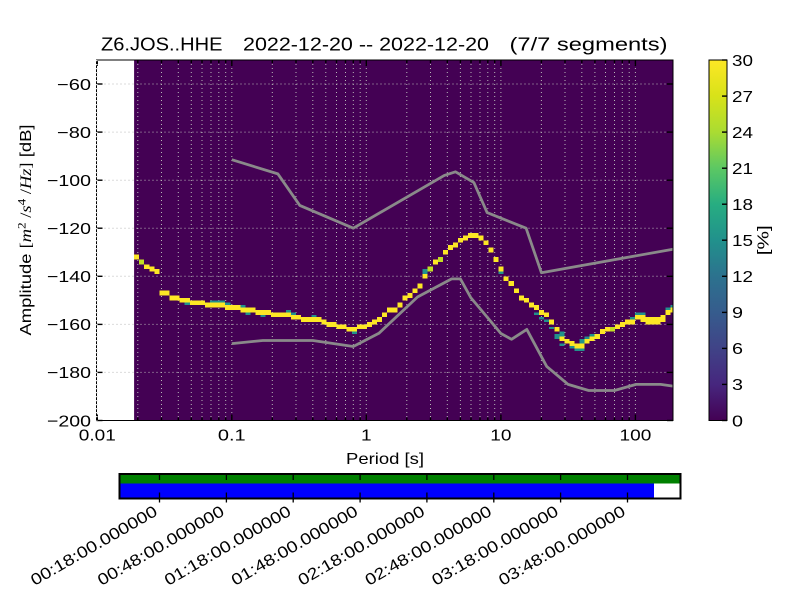 This screenshot has height=600, width=800. I want to click on svg-text: Amplitude [m2 /s4 /Hz] [dB], so click(26, 230).